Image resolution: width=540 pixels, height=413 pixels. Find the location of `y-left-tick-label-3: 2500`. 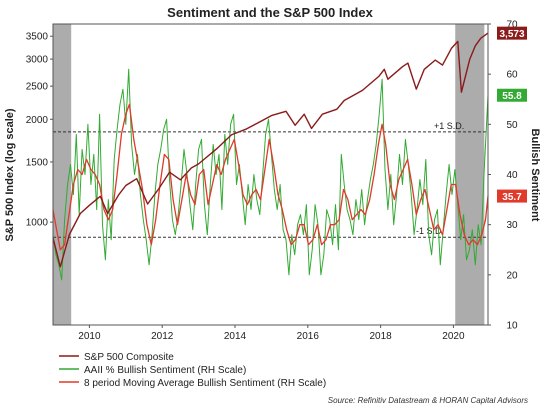

y-left-tick-label-3: 2500 is located at coordinates (37, 87).